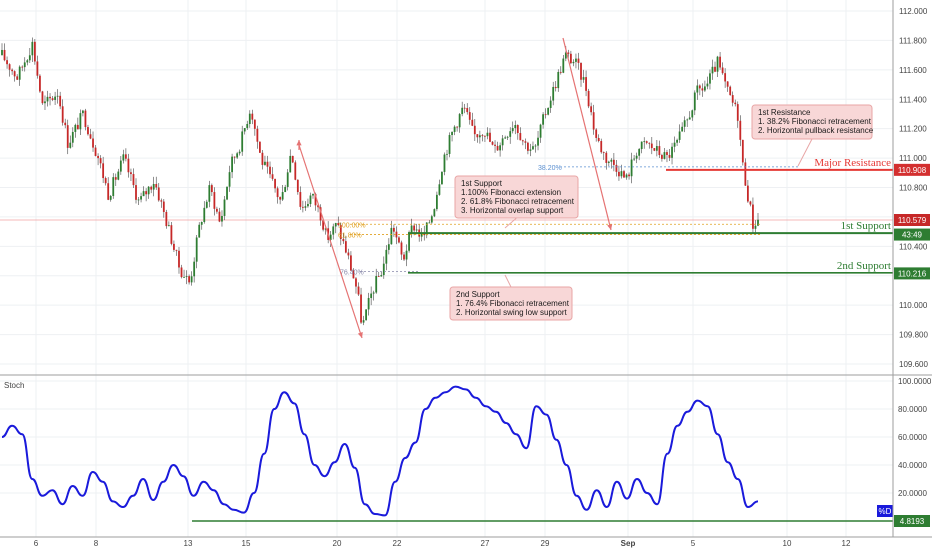 Image resolution: width=932 pixels, height=550 pixels. I want to click on countdown-tag: 43:49, so click(912, 234).